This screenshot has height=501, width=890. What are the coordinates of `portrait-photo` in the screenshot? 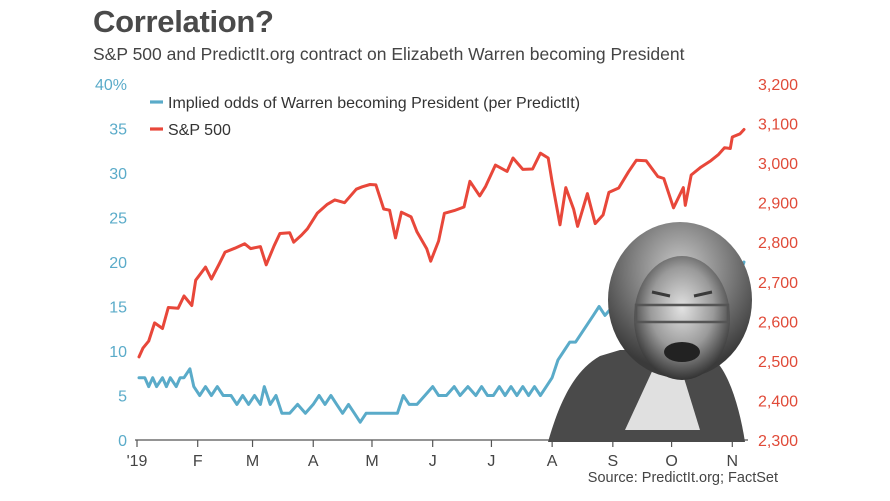 It's located at (650, 332).